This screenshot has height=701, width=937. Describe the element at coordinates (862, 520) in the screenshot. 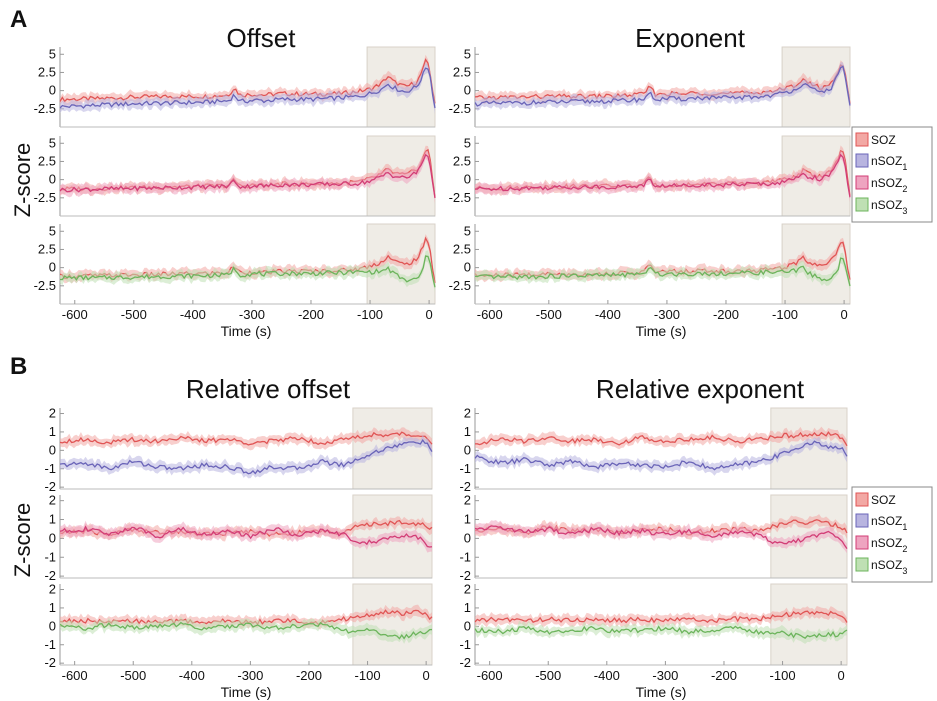

I see `legend-b-swatch-nsoz1` at that location.